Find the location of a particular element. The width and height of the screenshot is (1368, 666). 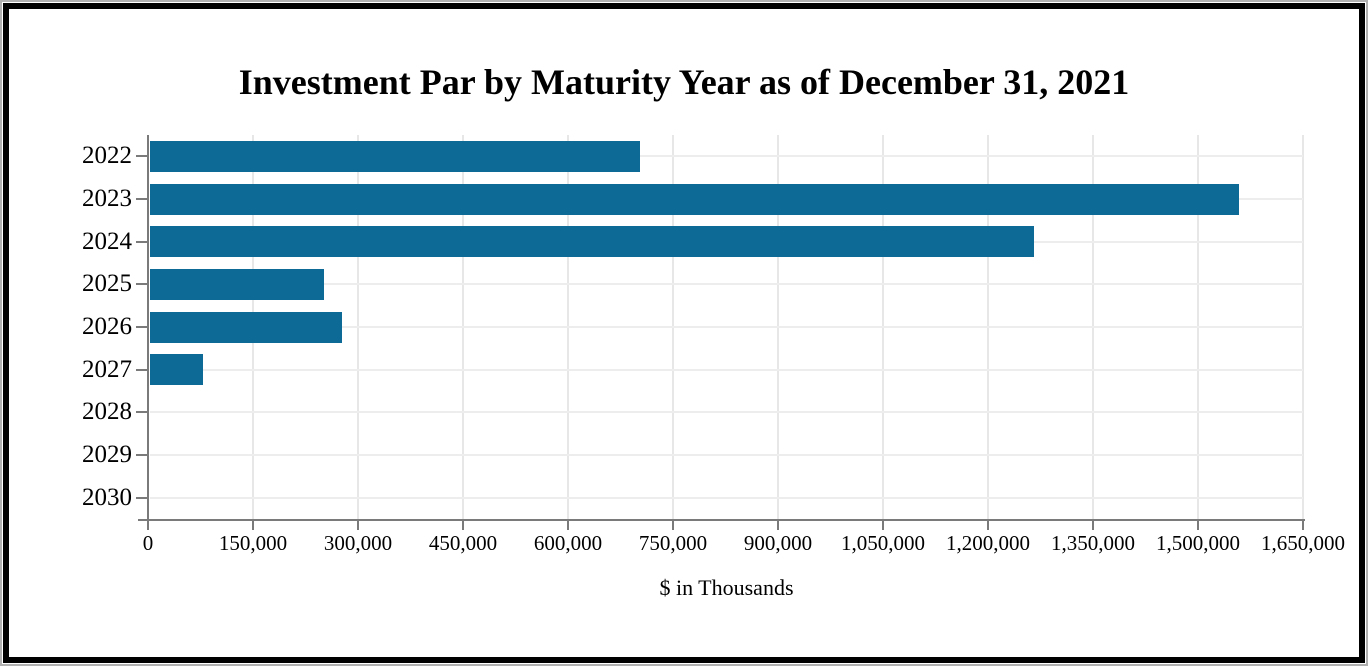

x-axis-line is located at coordinates (721, 520).